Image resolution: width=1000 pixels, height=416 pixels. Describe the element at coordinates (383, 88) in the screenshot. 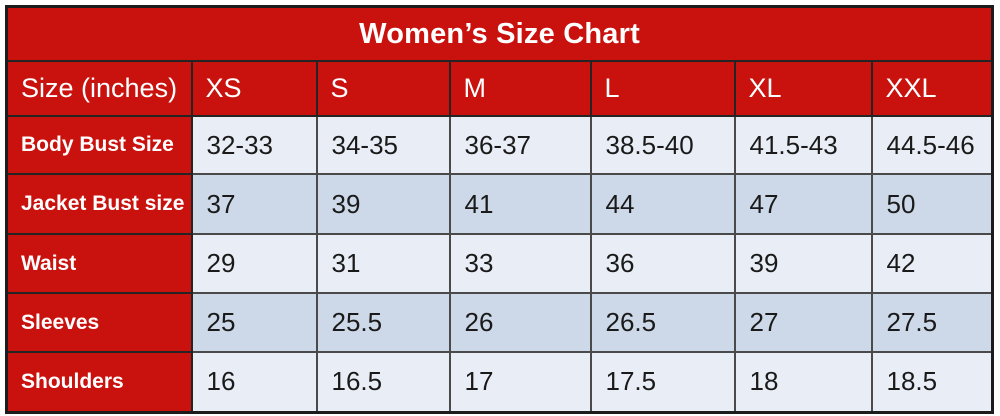

I see `column-header-s: S` at that location.